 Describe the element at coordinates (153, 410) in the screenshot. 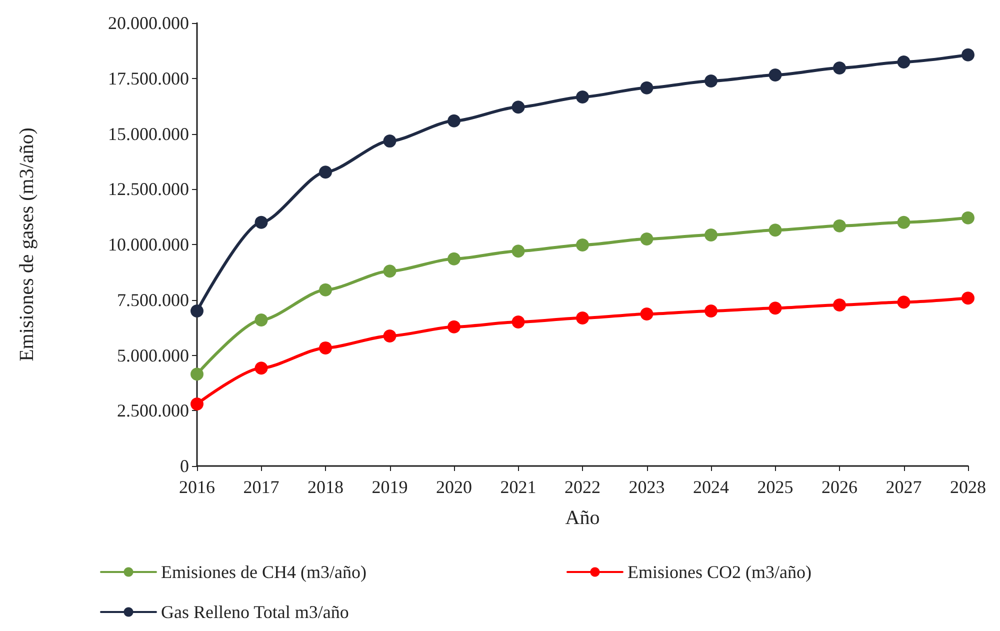

I see `y-tick-label: 2.500.000` at that location.